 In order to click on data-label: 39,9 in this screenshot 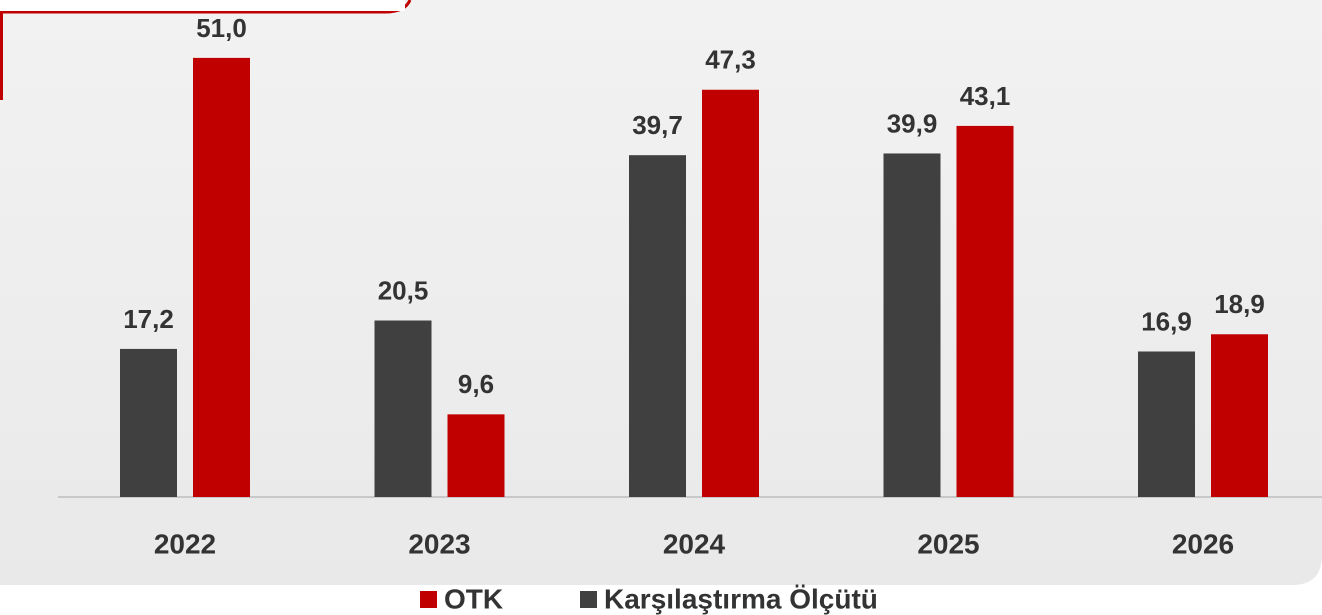, I will do `click(912, 123)`.